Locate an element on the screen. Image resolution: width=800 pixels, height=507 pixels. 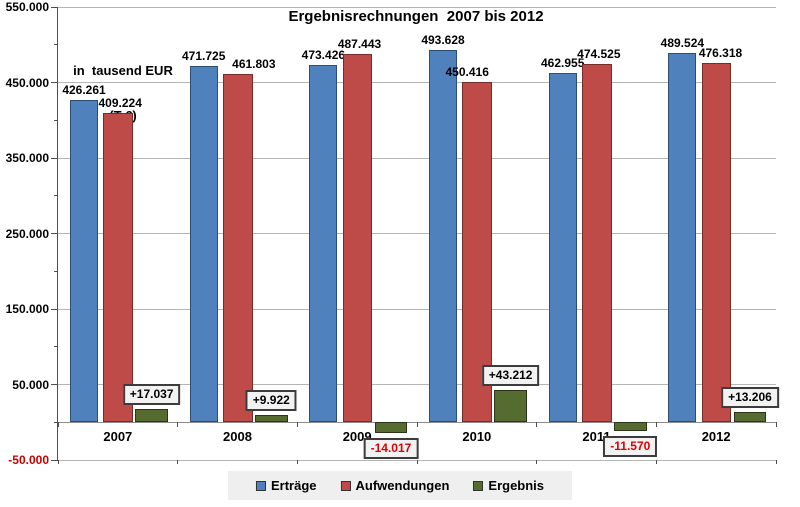
value-label-ertraege-2010: 493.628 is located at coordinates (443, 39).